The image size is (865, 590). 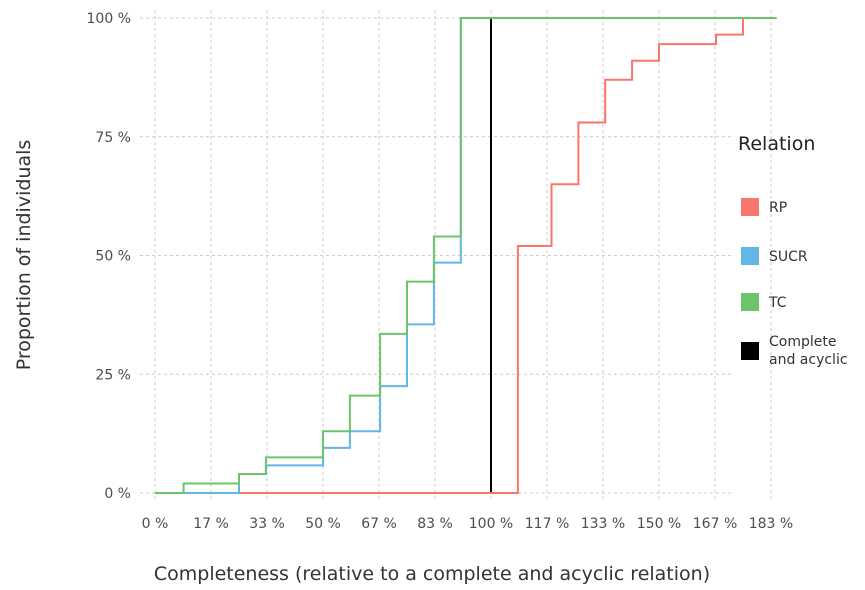 I want to click on y-tick-label: 75 %, so click(x=113, y=138).